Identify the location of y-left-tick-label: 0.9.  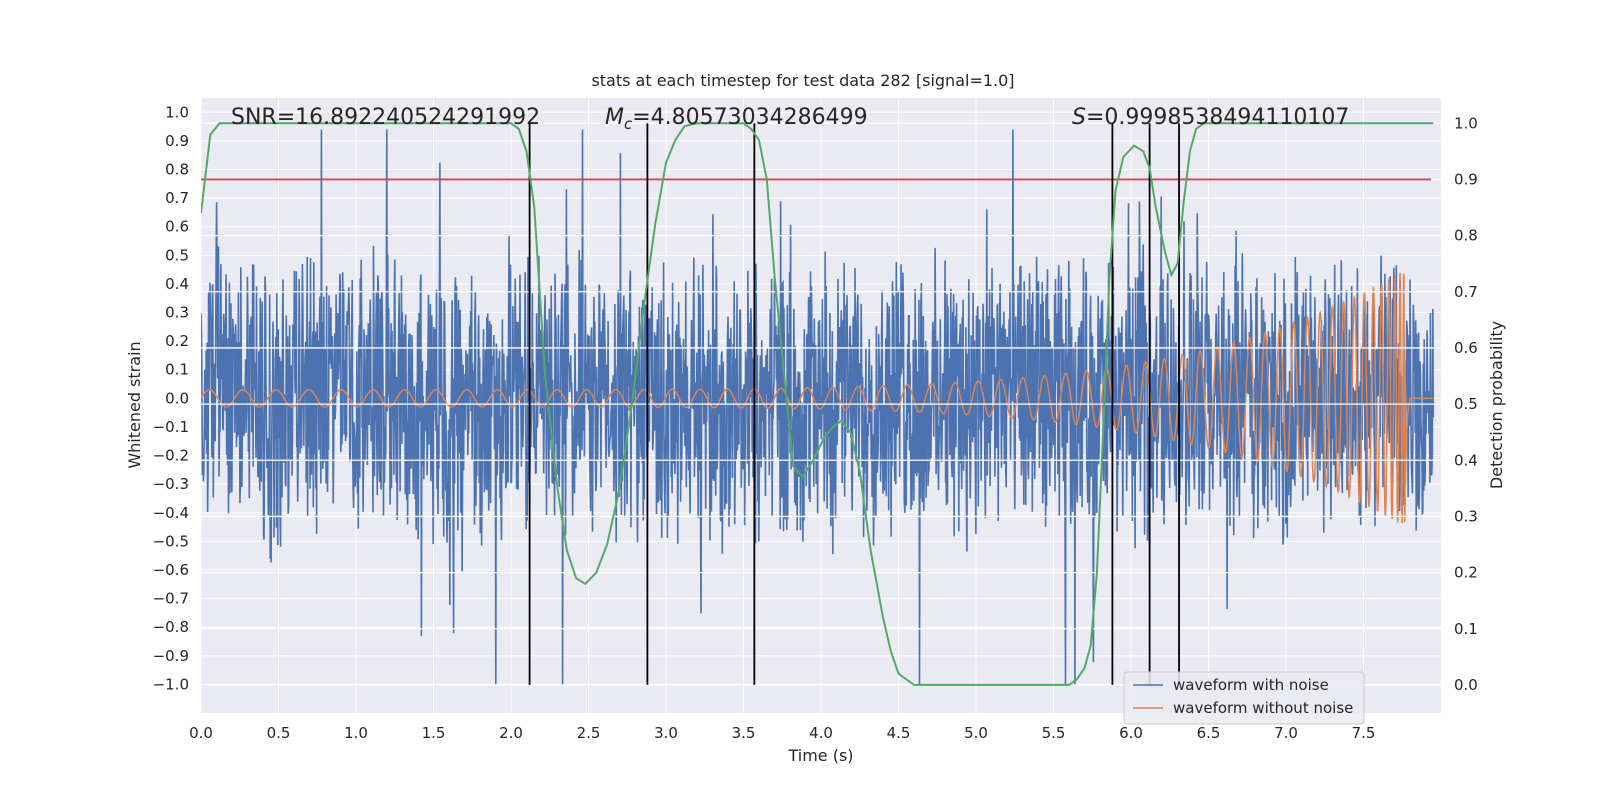
(177, 141).